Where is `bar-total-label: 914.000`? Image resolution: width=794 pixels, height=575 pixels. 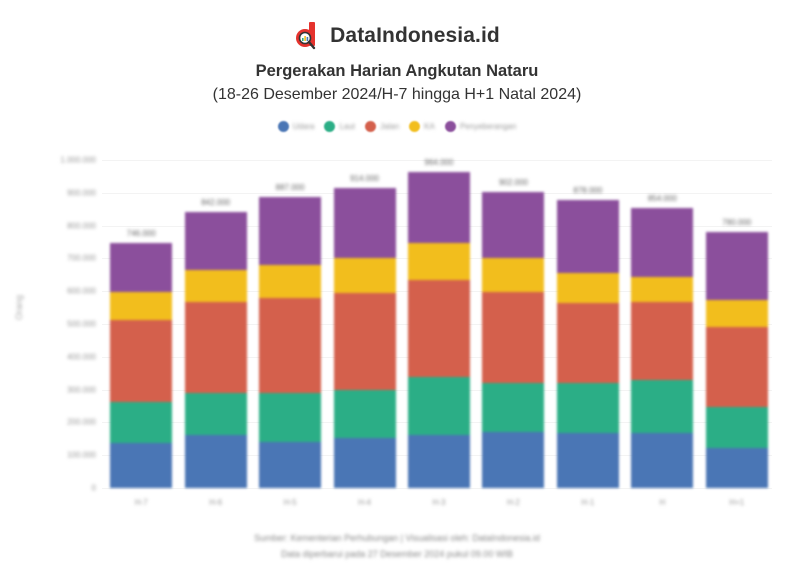 bar-total-label: 914.000 is located at coordinates (364, 179).